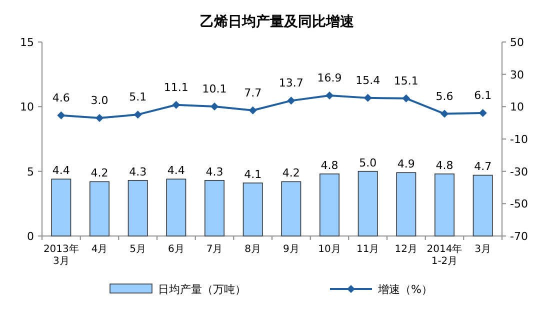  What do you see at coordinates (253, 249) in the screenshot?
I see `x-tick-label: 8月` at bounding box center [253, 249].